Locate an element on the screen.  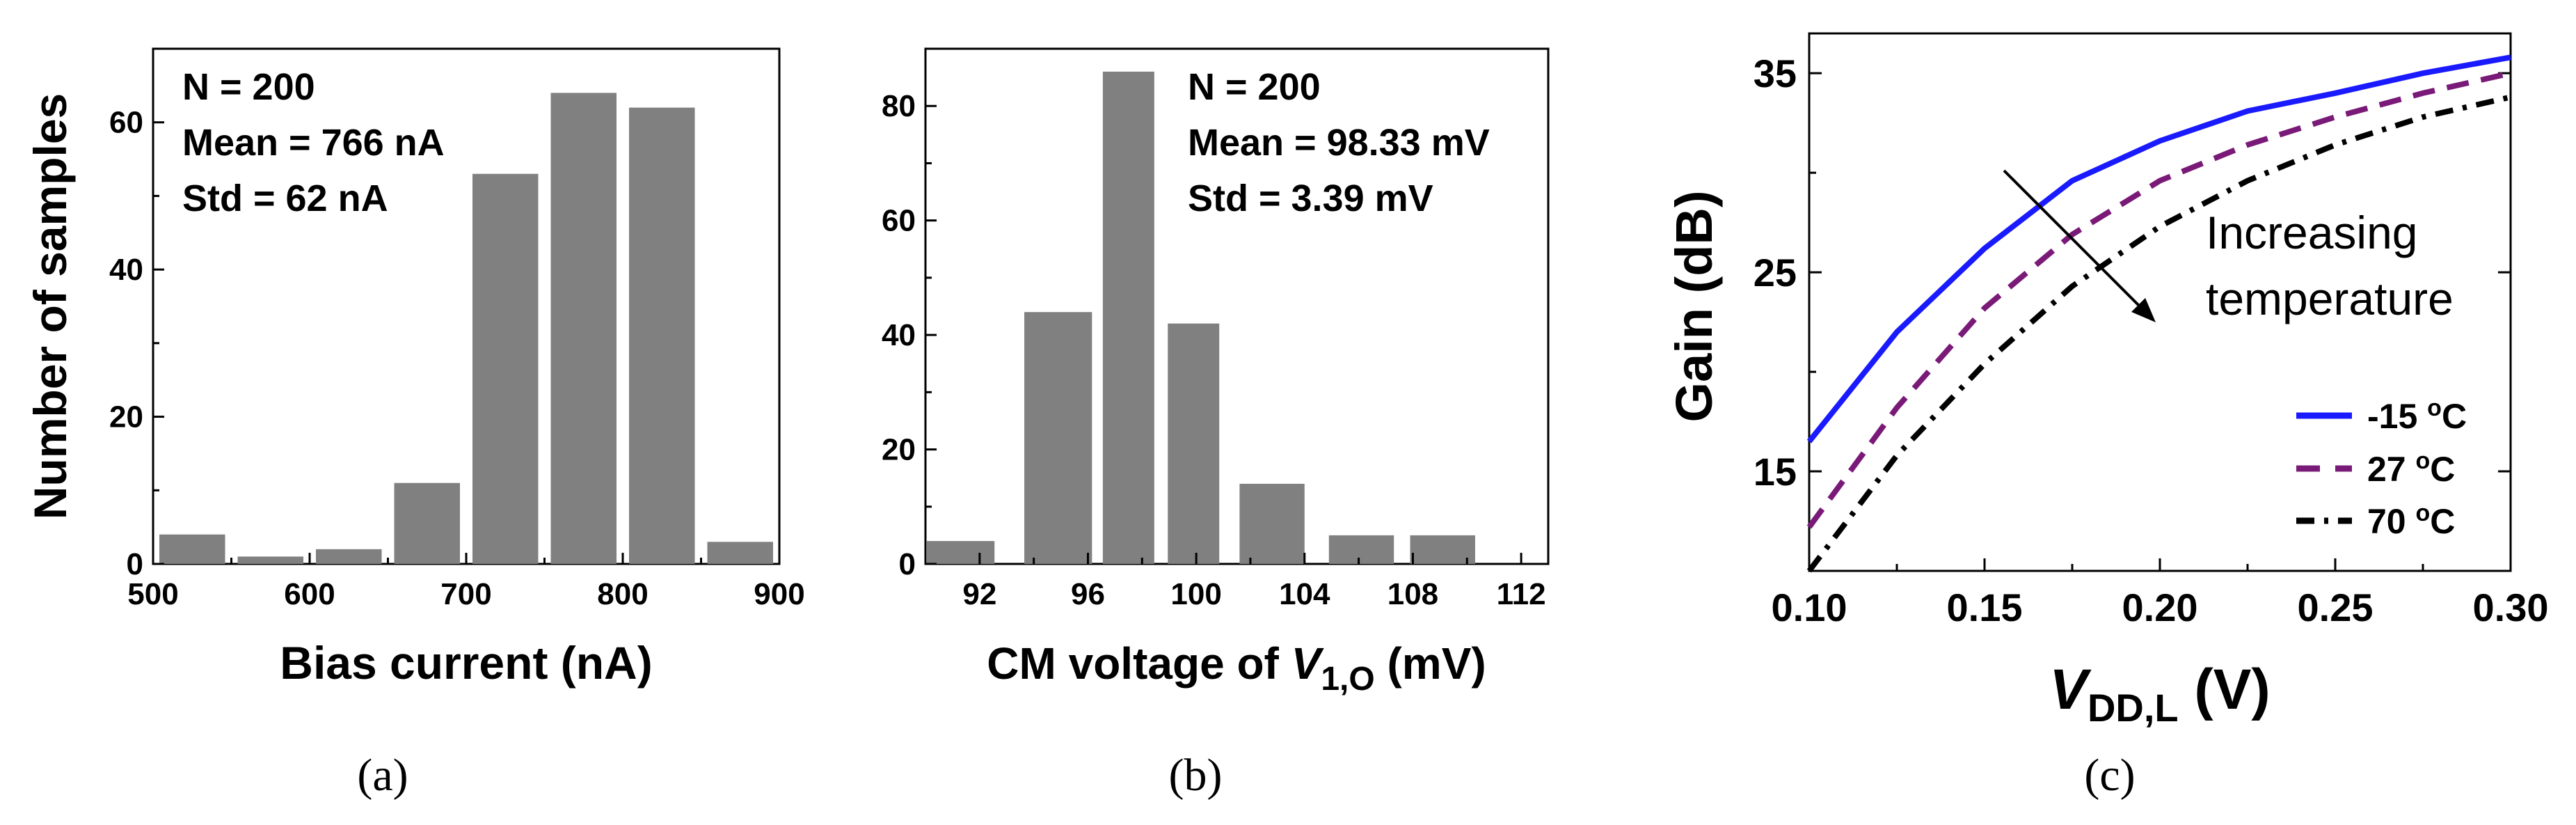
panel-b-xlabel-suffix: (mV) is located at coordinates (1430, 663).